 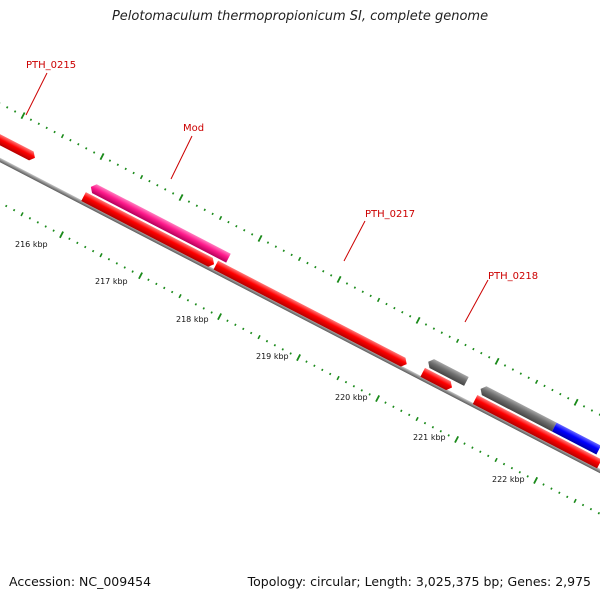 What do you see at coordinates (18, 141) in the screenshot?
I see `cds-left-edge` at bounding box center [18, 141].